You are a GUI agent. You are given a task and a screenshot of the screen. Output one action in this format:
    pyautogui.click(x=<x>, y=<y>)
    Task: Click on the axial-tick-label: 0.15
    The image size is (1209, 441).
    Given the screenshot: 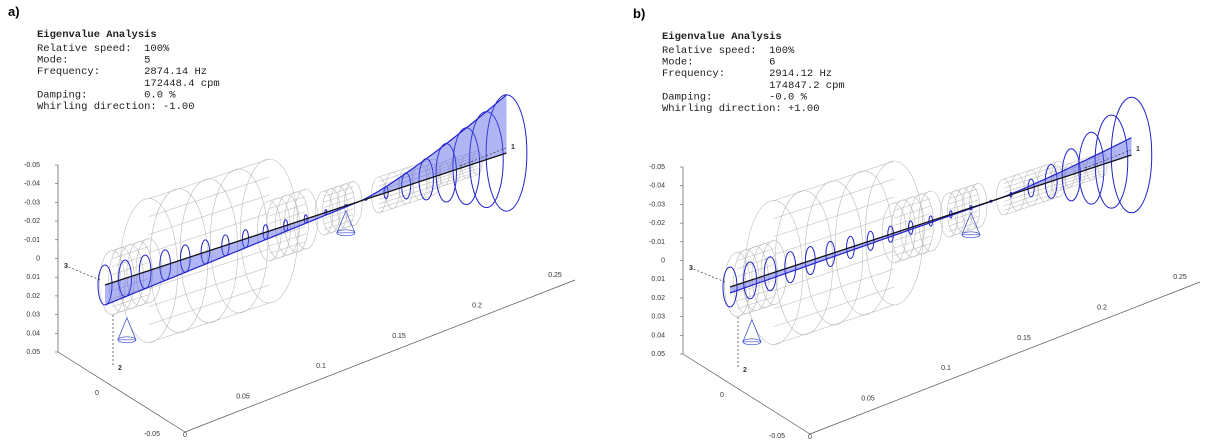 What is the action you would take?
    pyautogui.click(x=399, y=336)
    